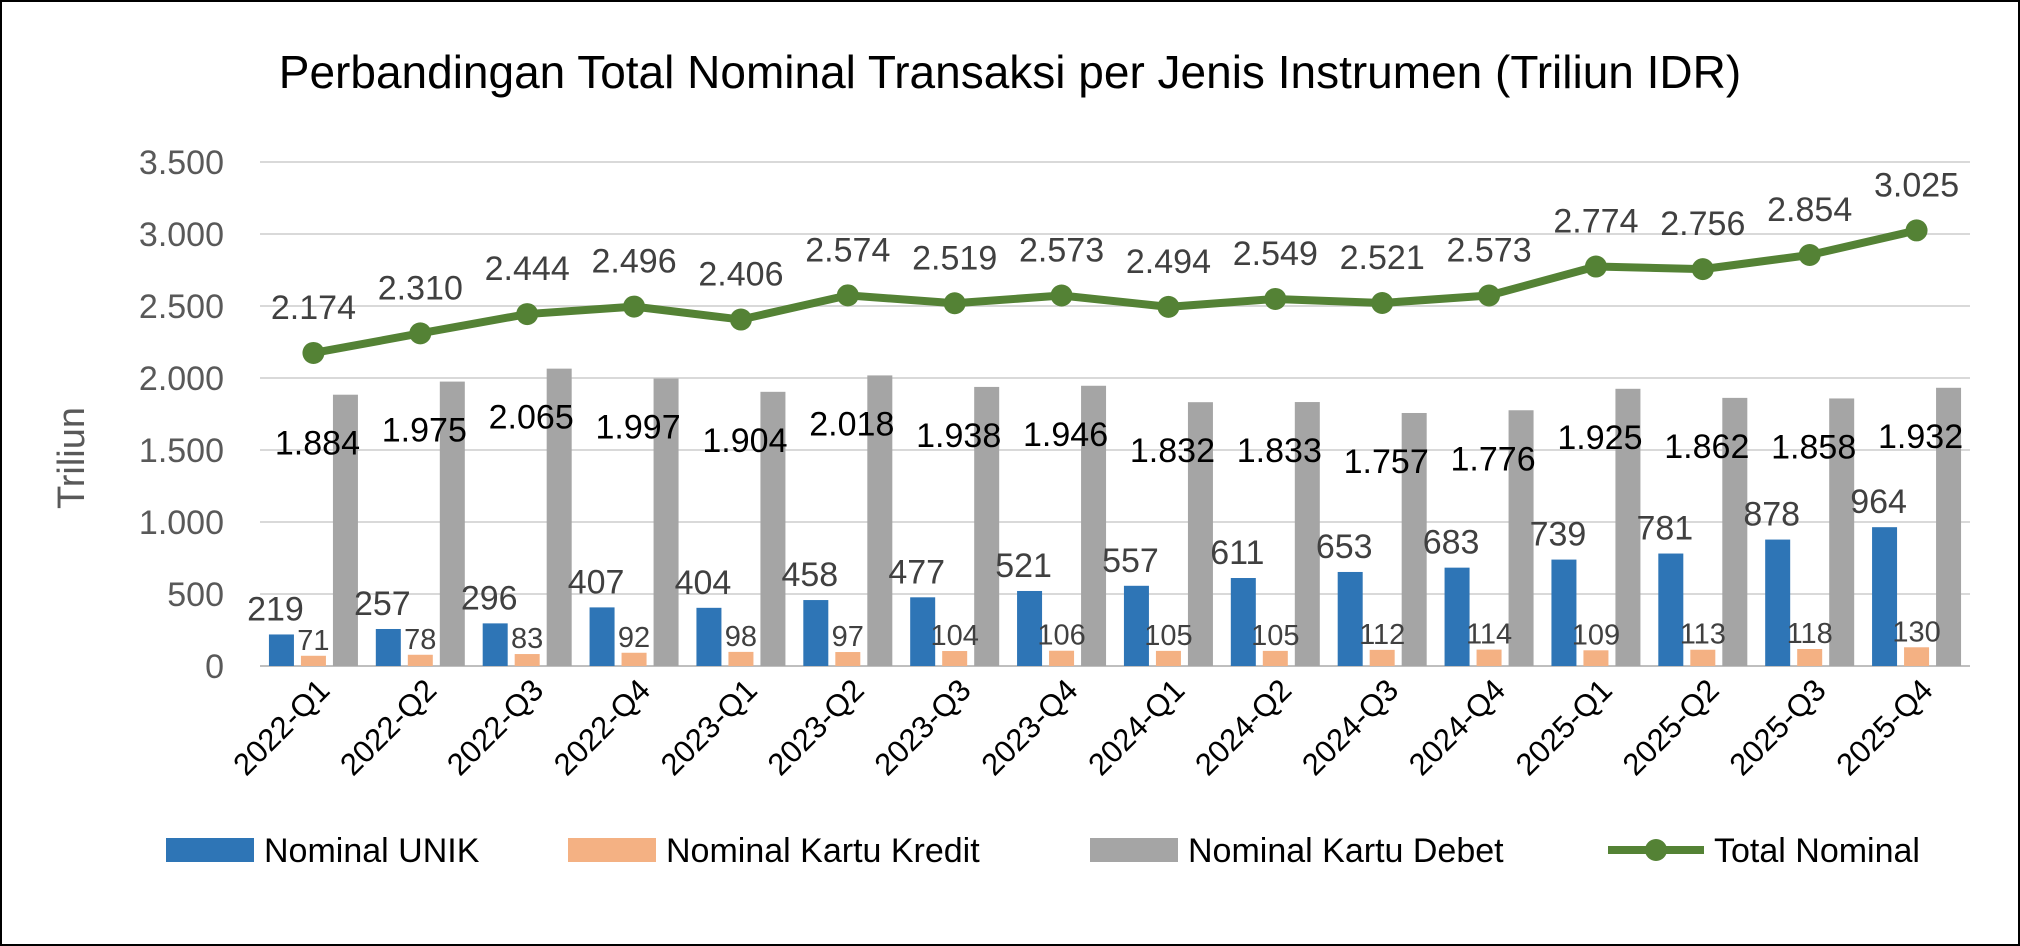 This screenshot has width=2020, height=946. What do you see at coordinates (1275, 636) in the screenshot?
I see `kredit-value-label: 105` at bounding box center [1275, 636].